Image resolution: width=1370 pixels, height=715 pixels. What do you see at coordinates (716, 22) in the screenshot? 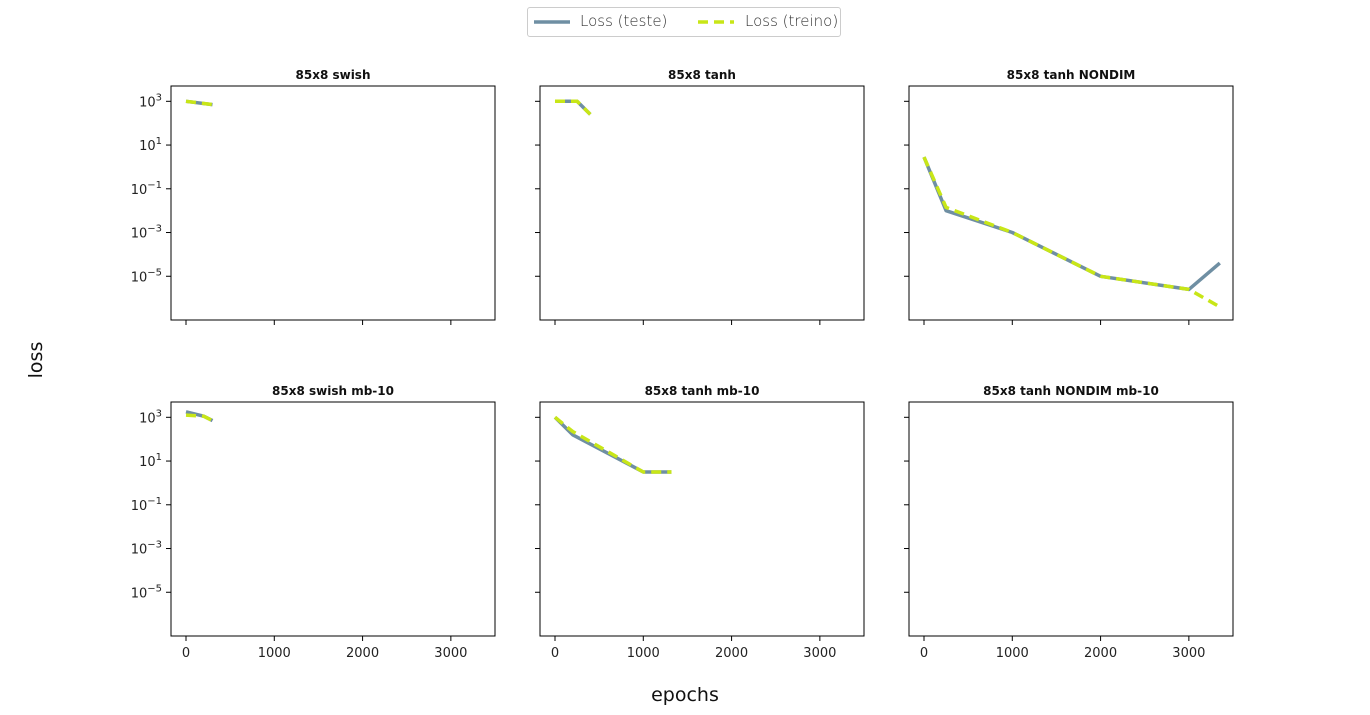
I see `legend-swatch-train` at bounding box center [716, 22].